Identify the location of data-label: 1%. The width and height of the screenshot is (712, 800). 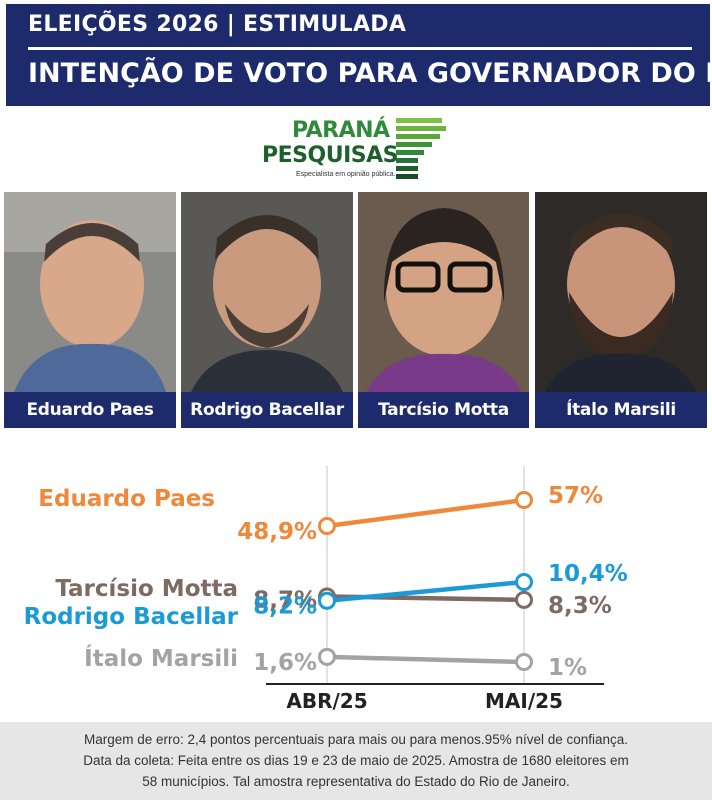
(567, 668).